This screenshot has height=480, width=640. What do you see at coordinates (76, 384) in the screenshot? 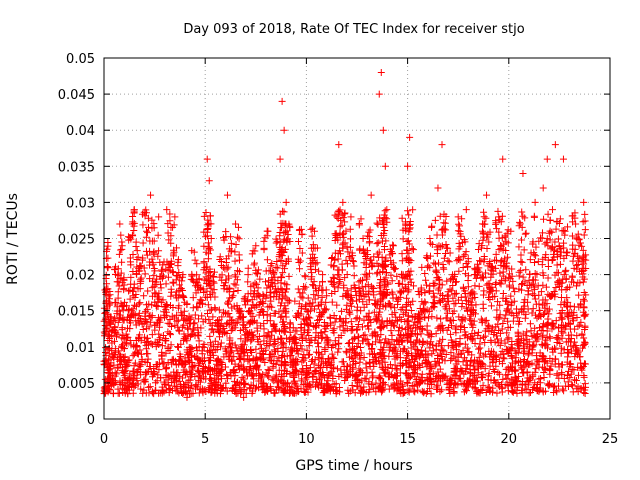
I see `y-tick-label: 0.005` at bounding box center [76, 384].